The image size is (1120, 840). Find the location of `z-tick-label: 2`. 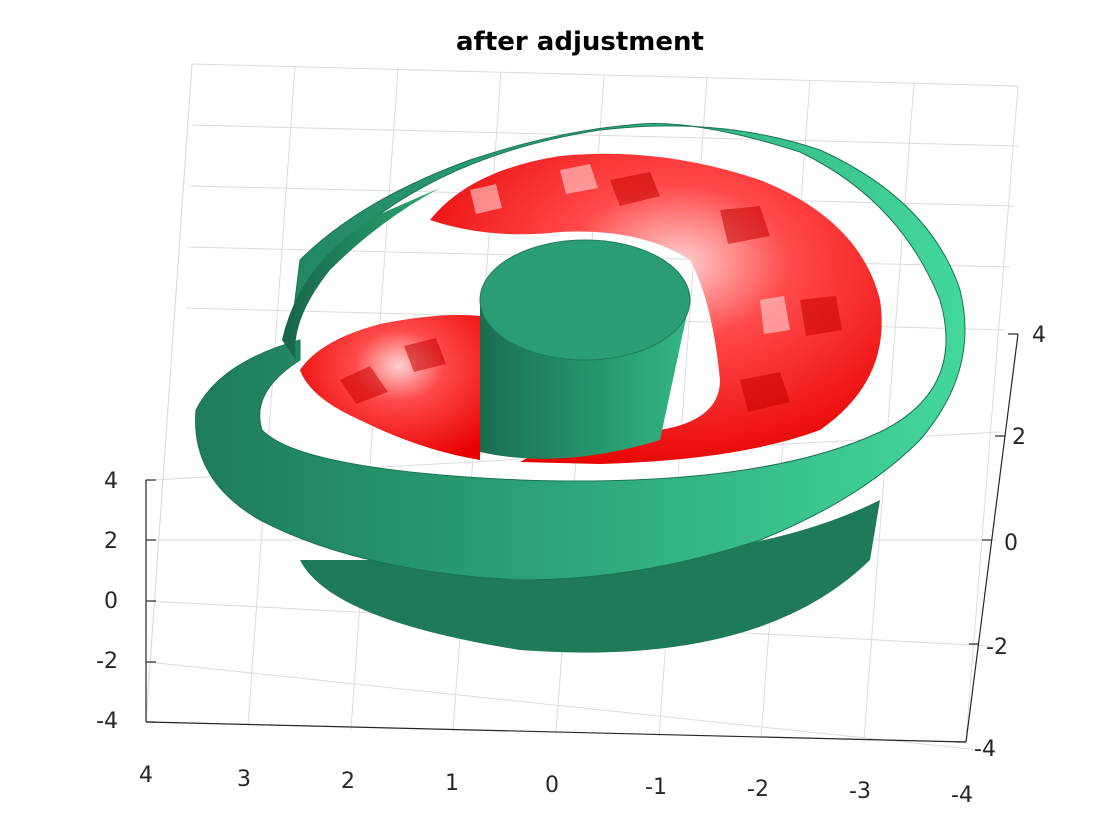

z-tick-label: 2 is located at coordinates (111, 541).